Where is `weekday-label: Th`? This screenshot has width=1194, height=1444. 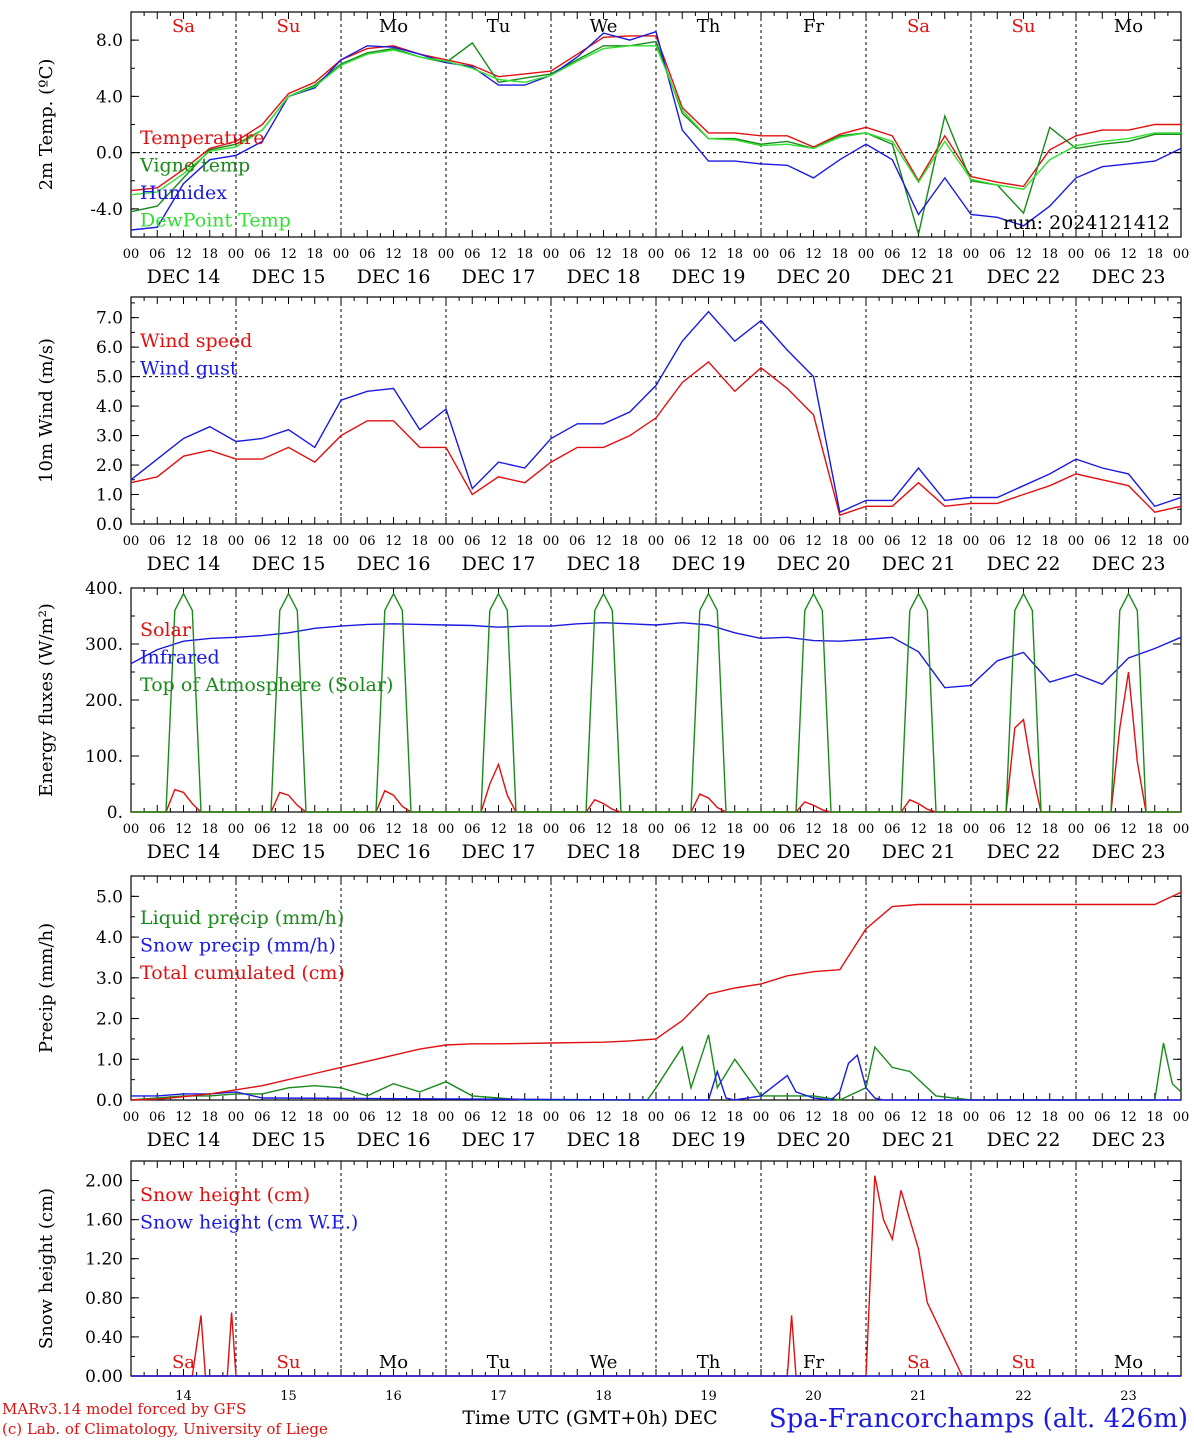
weekday-label: Th is located at coordinates (709, 26).